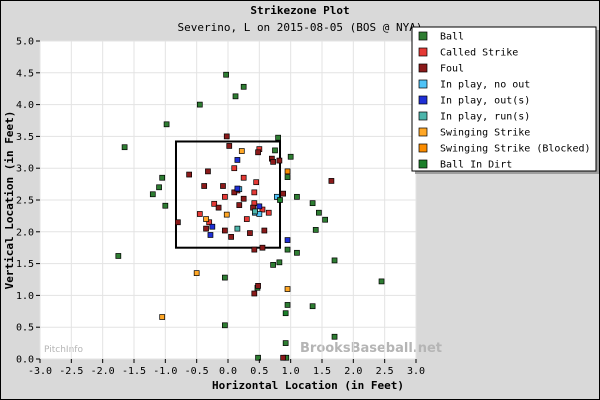 This screenshot has height=400, width=600. Describe the element at coordinates (452, 69) in the screenshot. I see `legend-label-foul: Foul` at that location.